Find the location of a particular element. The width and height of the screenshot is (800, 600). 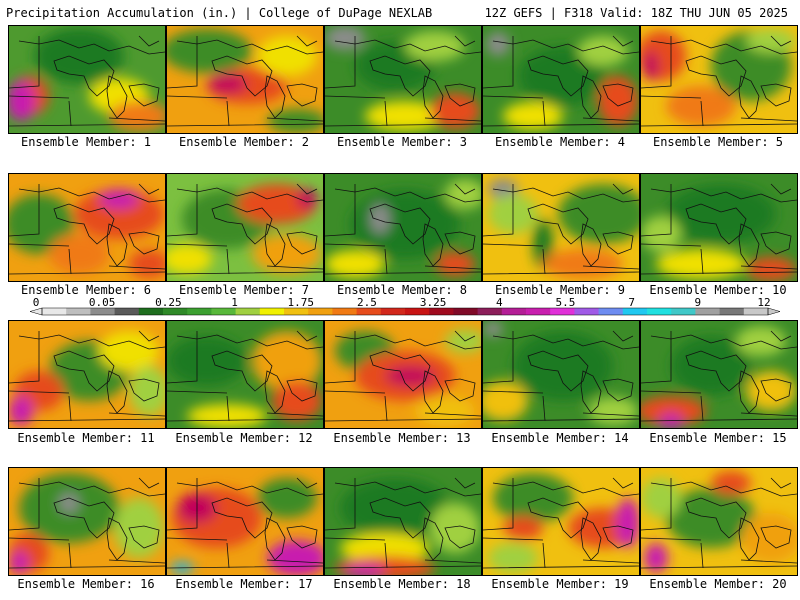

colorbar-tick-label: 1 is located at coordinates (234, 302).